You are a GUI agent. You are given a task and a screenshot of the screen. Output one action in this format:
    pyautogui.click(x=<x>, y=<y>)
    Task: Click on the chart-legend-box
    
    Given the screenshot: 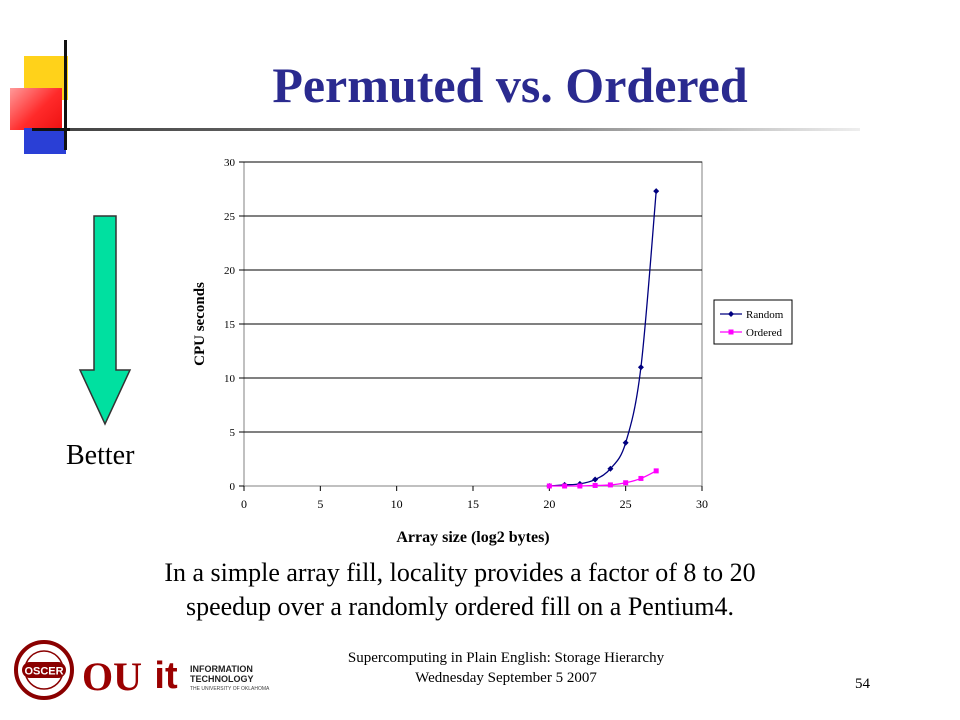 What is the action you would take?
    pyautogui.click(x=753, y=322)
    